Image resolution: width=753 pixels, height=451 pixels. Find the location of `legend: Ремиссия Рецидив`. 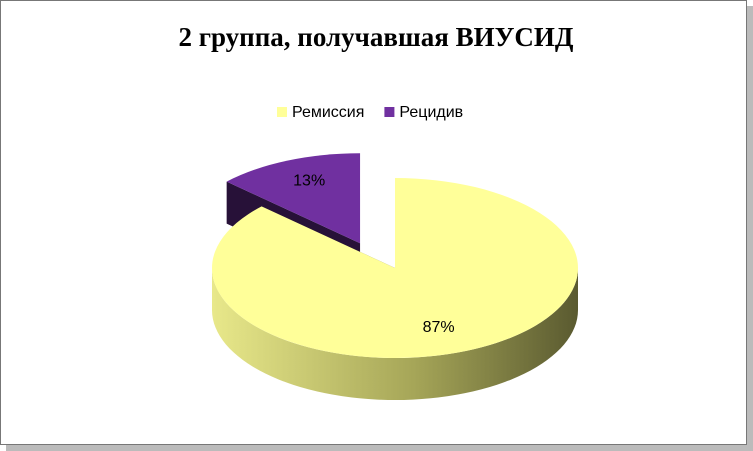

legend: Ремиссия Рецидив is located at coordinates (370, 112).